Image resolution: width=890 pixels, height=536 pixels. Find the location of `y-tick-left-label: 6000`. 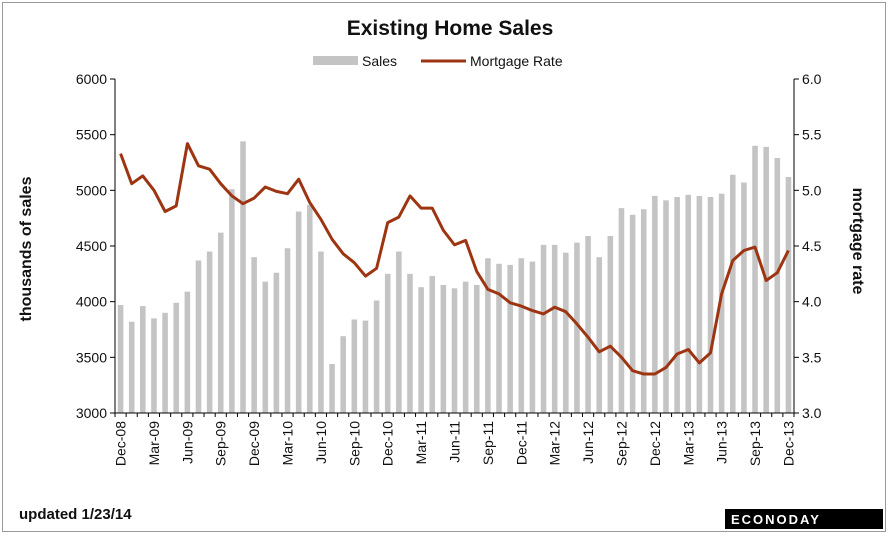

y-tick-left-label: 6000 is located at coordinates (91, 79).